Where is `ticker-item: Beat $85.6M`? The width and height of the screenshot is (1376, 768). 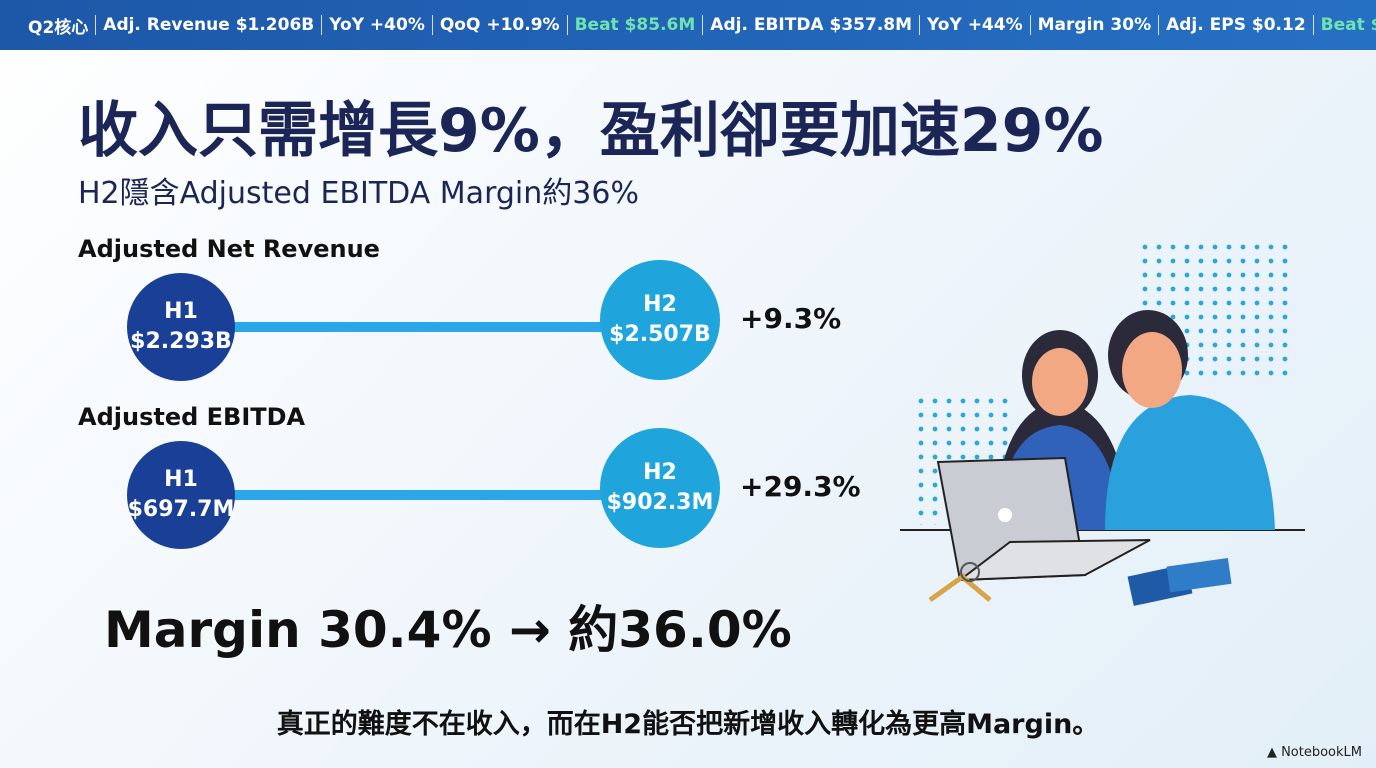
ticker-item: Beat $85.6M is located at coordinates (634, 25).